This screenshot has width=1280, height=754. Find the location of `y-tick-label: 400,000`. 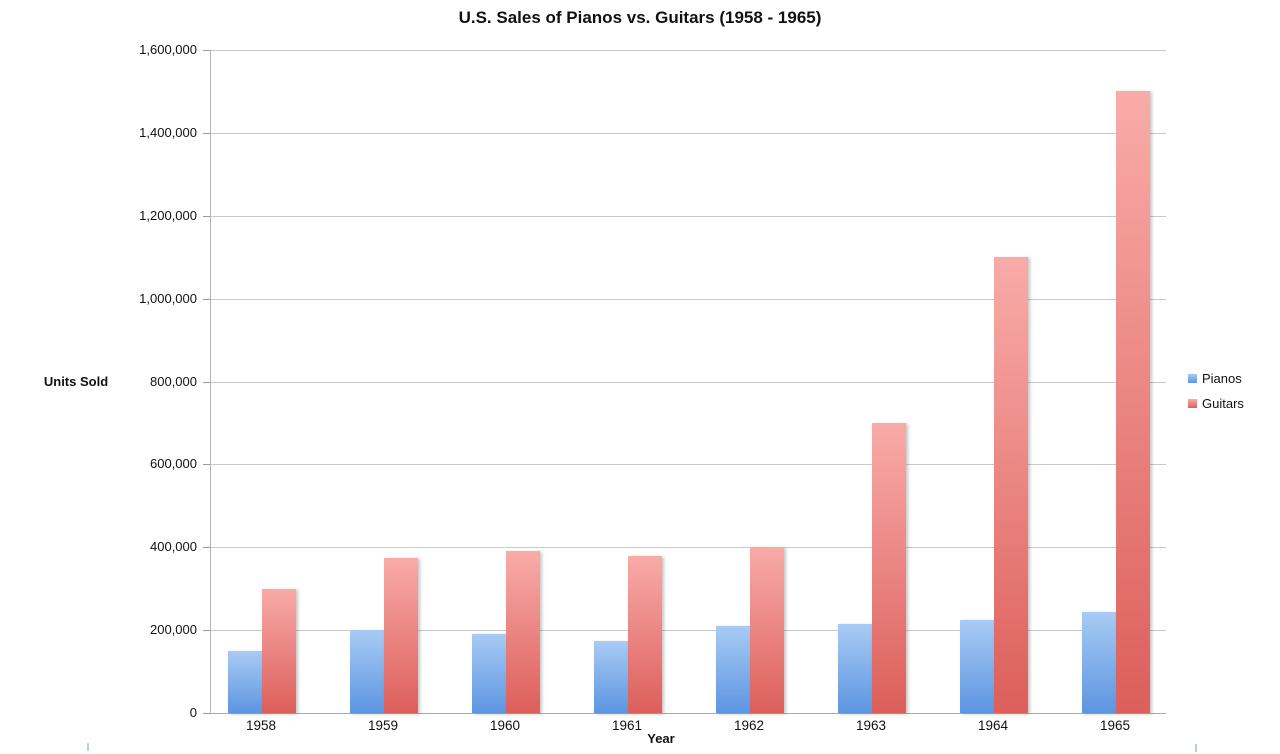

y-tick-label: 400,000 is located at coordinates (173, 546).